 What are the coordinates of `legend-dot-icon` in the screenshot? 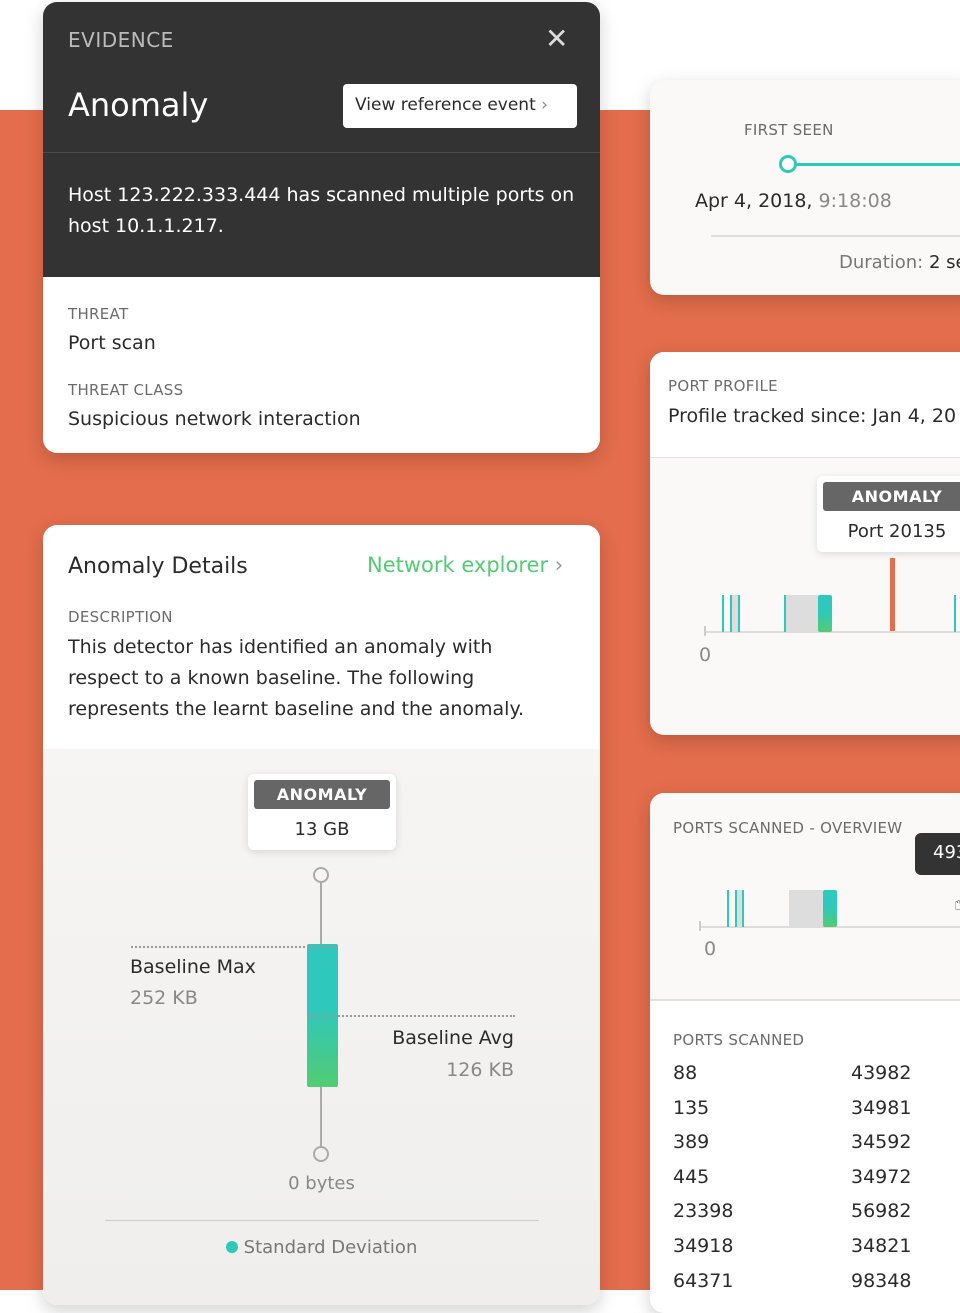 It's located at (231, 1247).